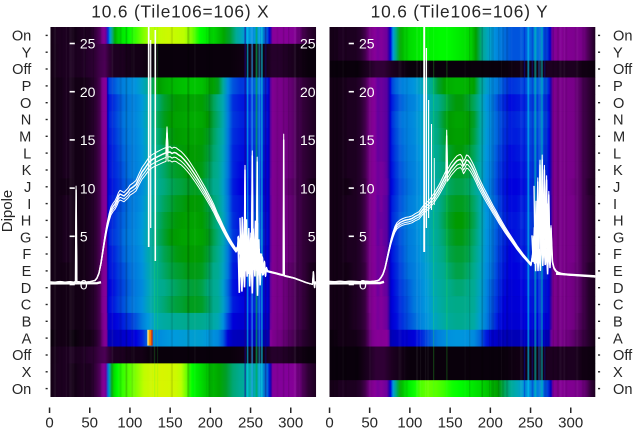 This screenshot has height=440, width=640. I want to click on svg-text: Dipole, so click(8, 211).